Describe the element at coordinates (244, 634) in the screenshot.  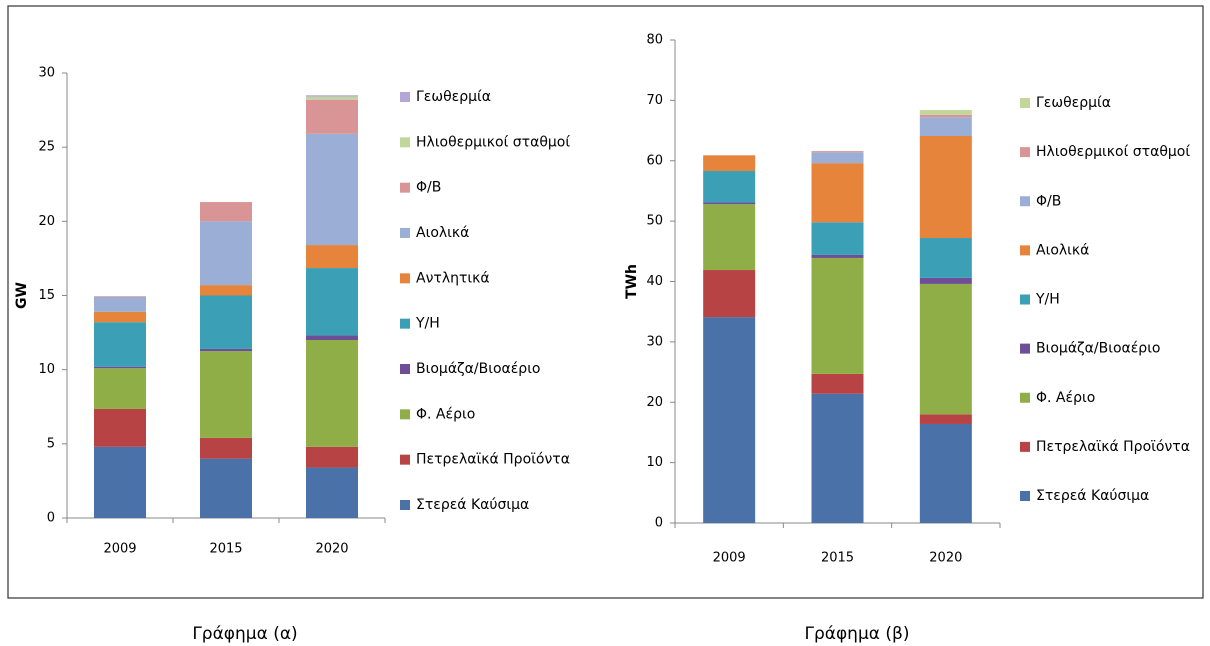
I see `chart-caption: Γράφημα (α)` at that location.